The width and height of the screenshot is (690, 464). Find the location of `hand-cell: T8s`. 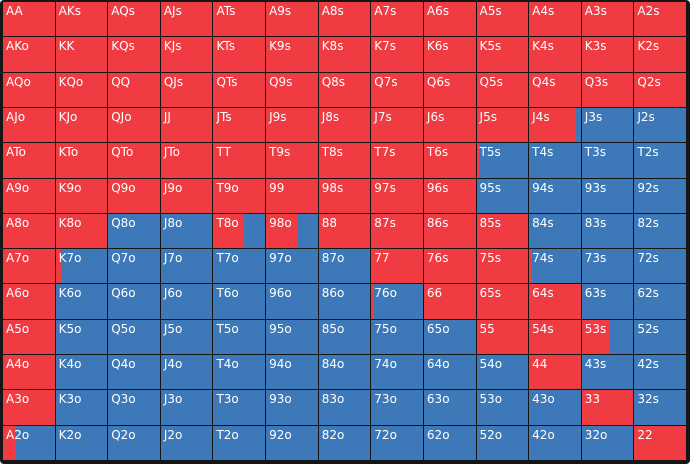

hand-cell: T8s is located at coordinates (344, 160).